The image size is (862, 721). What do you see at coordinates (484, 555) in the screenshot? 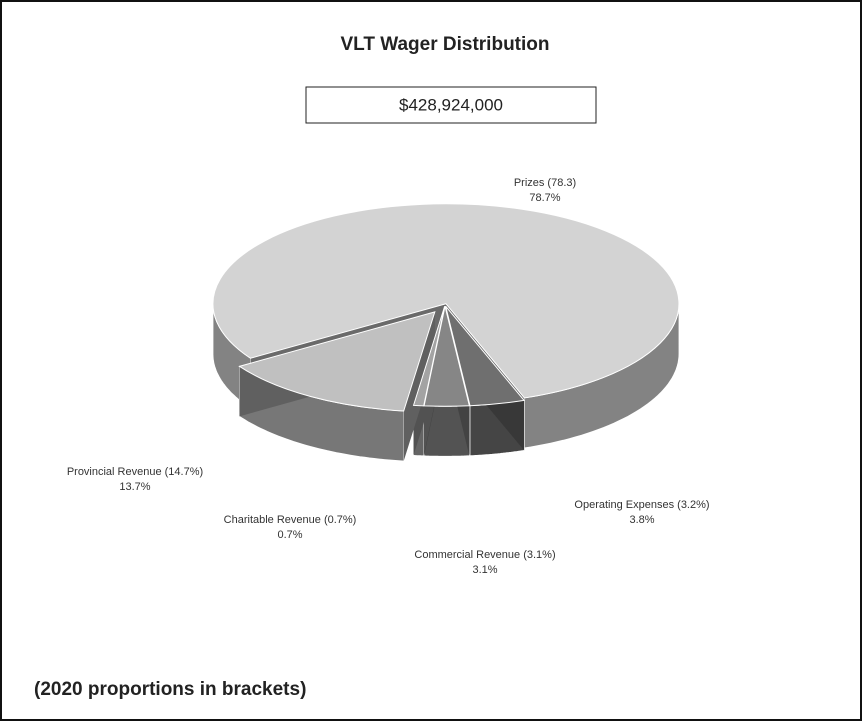
I see `slice-label: Commercial Revenue (3.1%)` at bounding box center [484, 555].